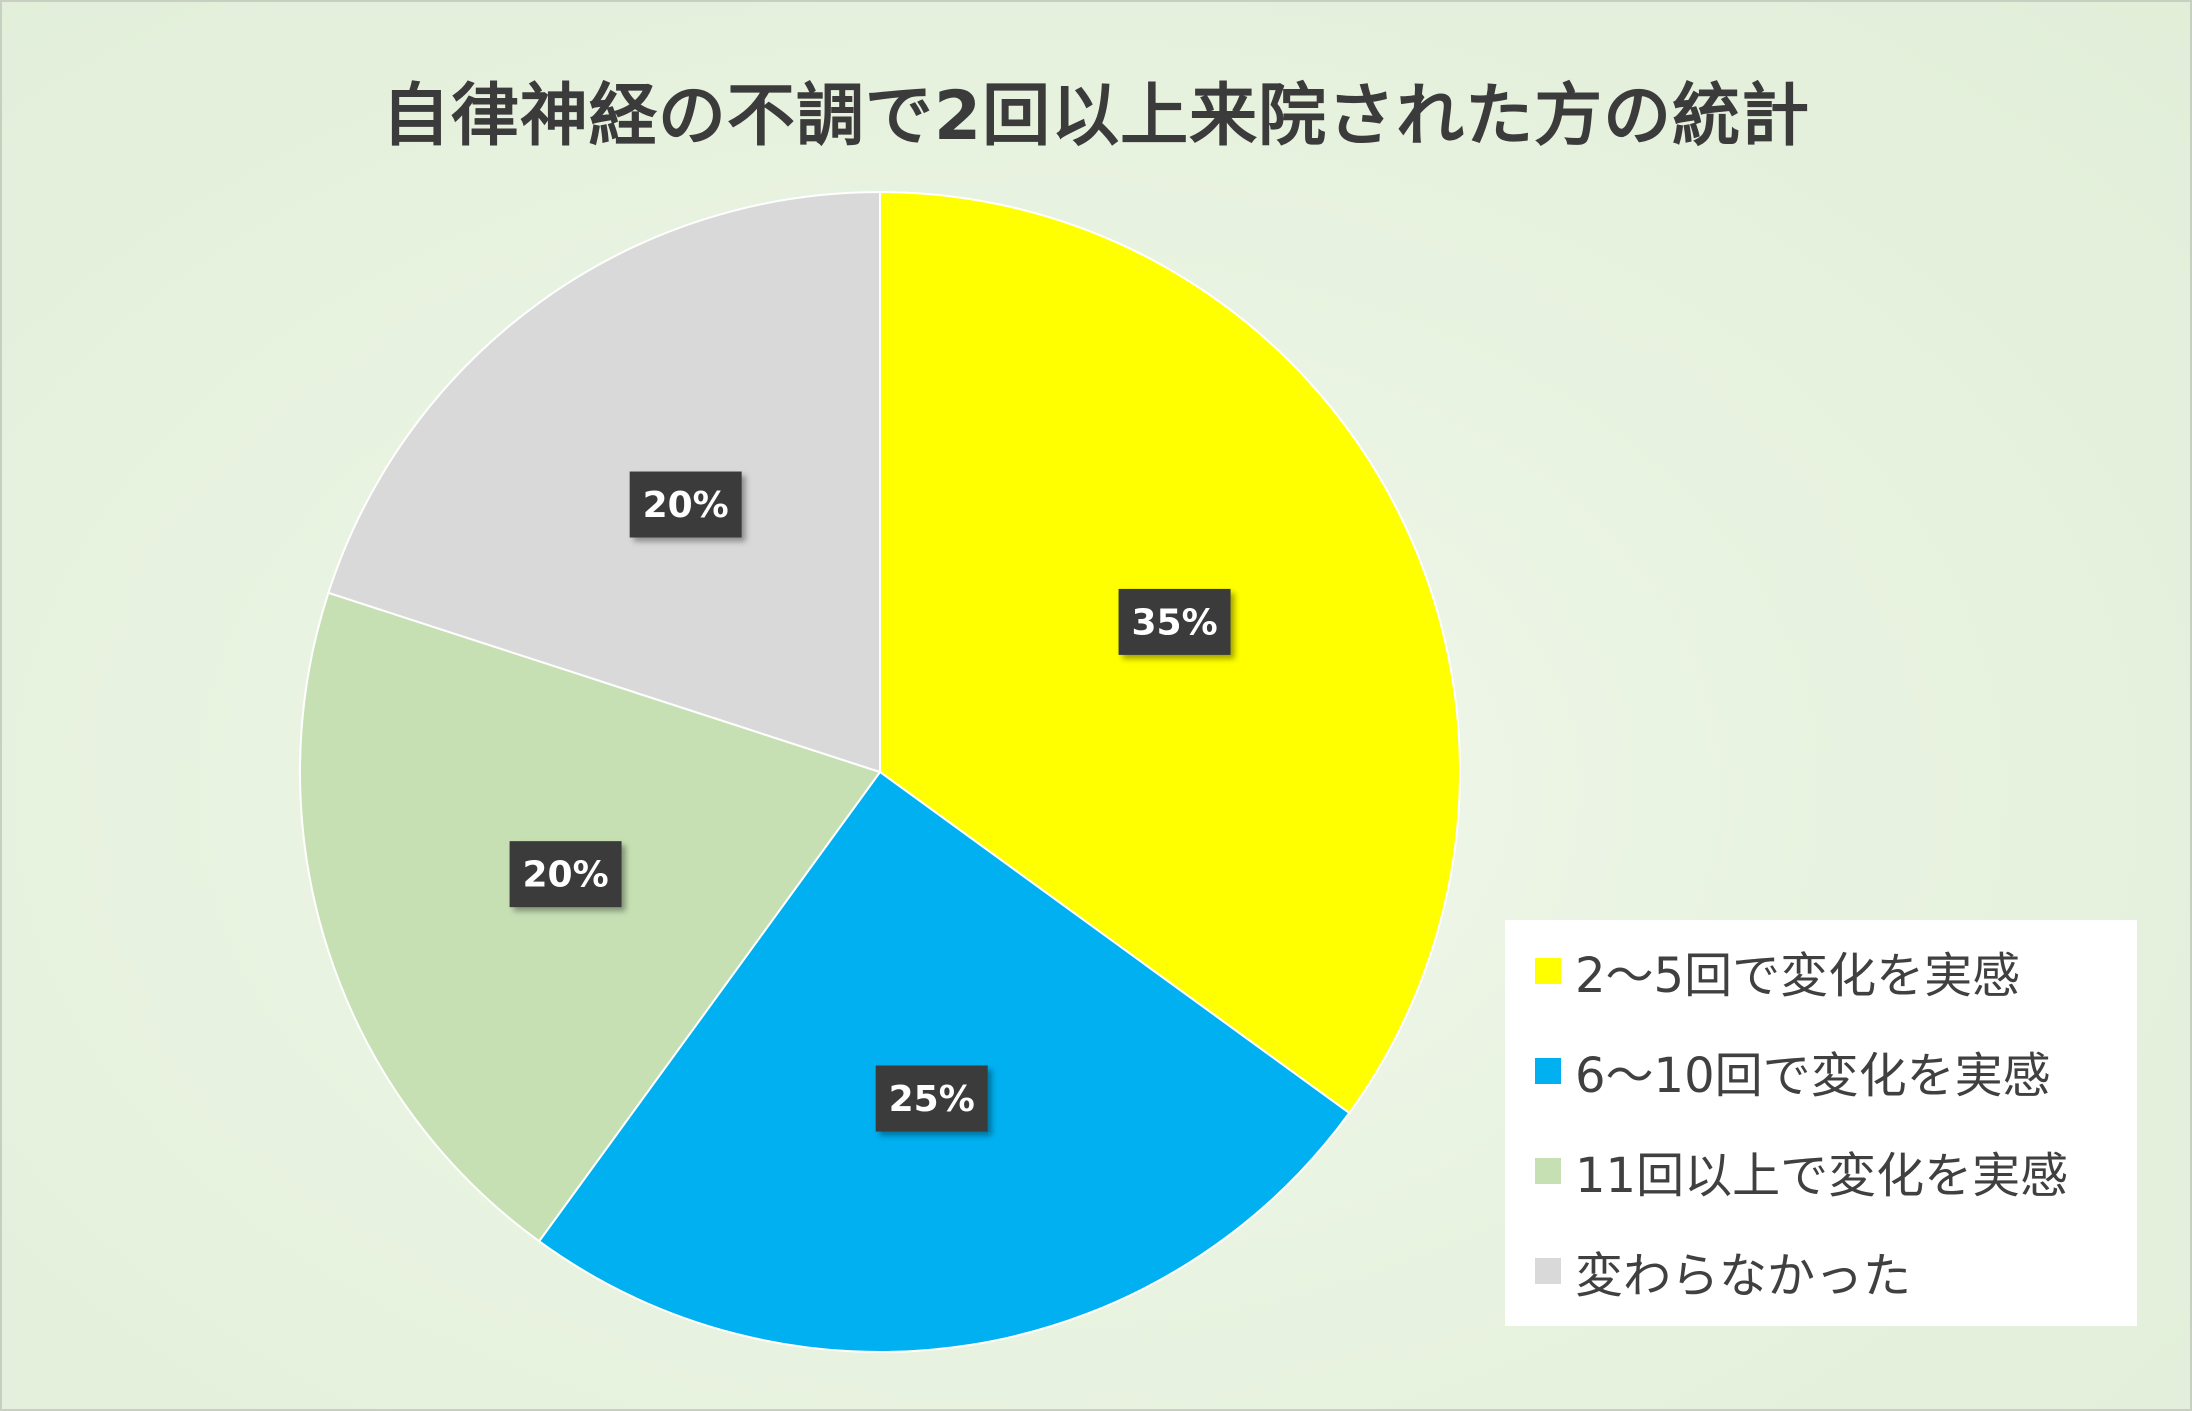  I want to click on data-label-1: 35%, so click(1174, 621).